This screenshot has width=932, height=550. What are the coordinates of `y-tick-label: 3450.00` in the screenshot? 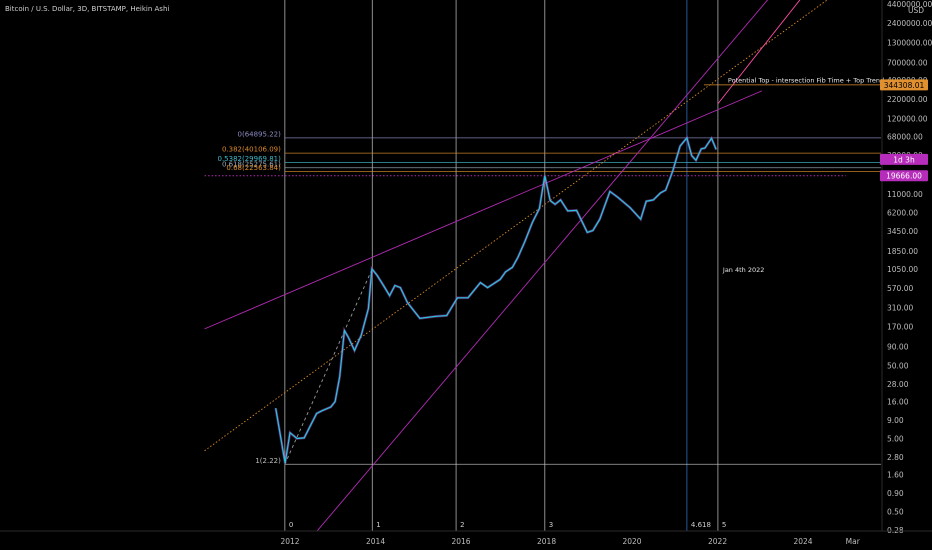 It's located at (902, 231).